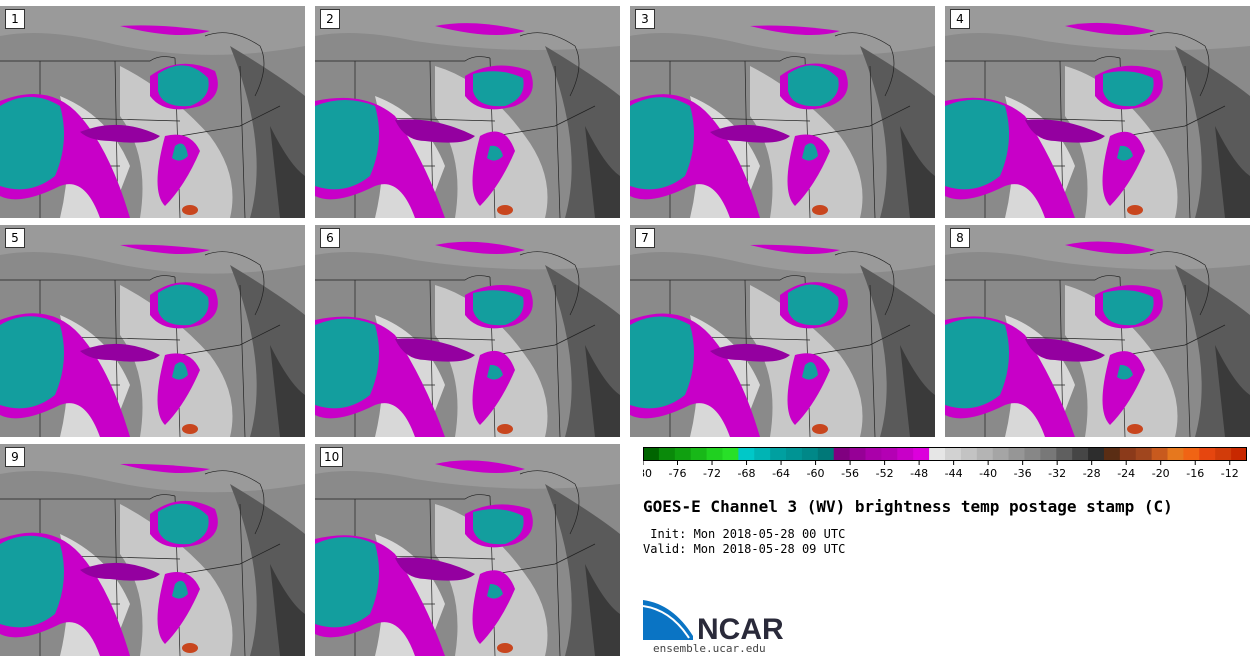  Describe the element at coordinates (15, 19) in the screenshot. I see `panel-label: 1` at that location.